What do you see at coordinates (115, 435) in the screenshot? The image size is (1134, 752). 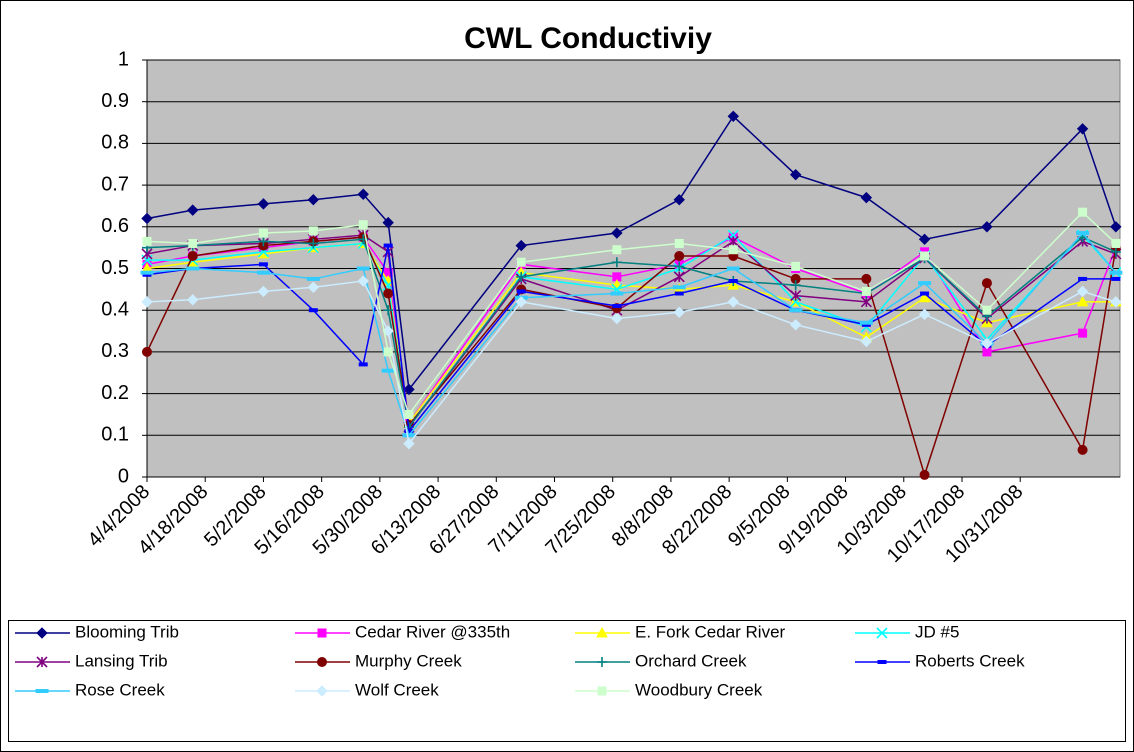 I see `y-tick-label: 0.1` at bounding box center [115, 435].